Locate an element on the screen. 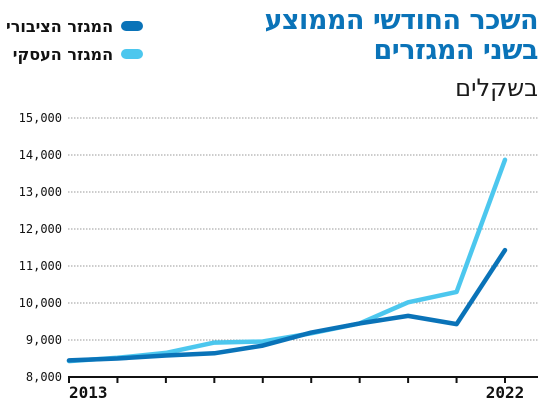  y-tick-label: 14,000 is located at coordinates (40, 155).